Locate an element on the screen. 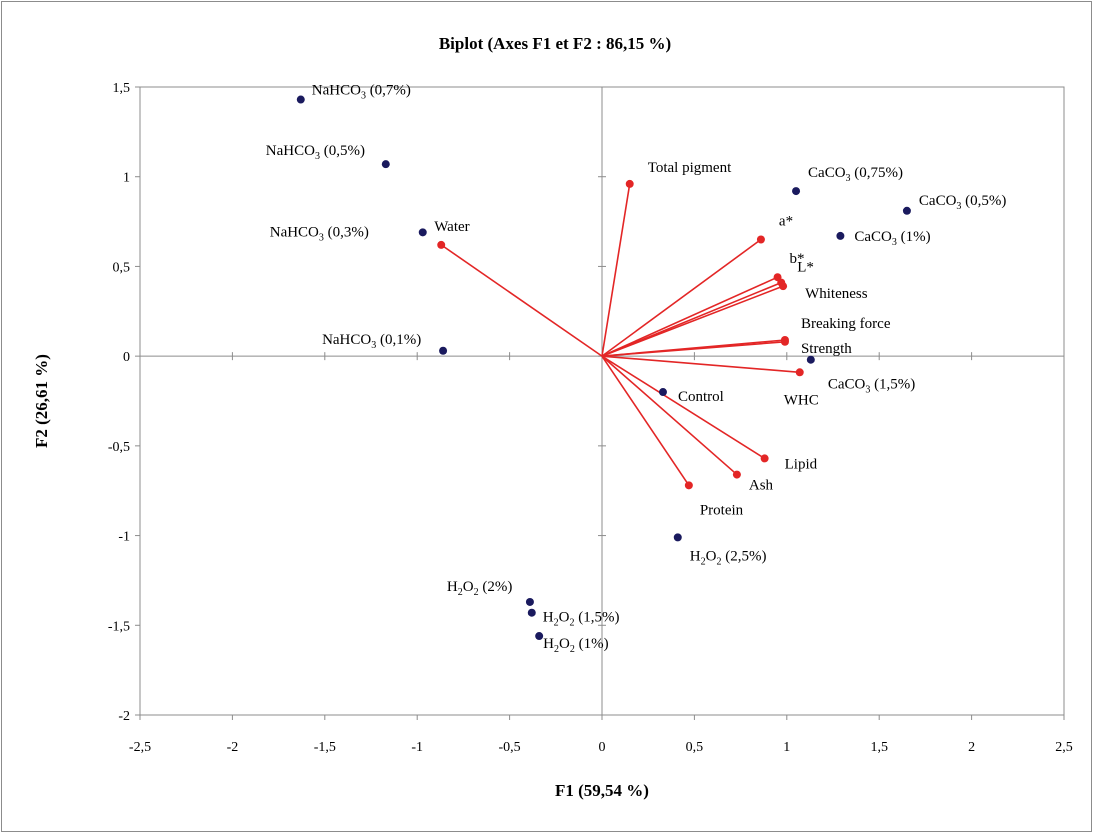 The width and height of the screenshot is (1095, 835). observation-label-h2o2-15: H2O2 (1,5%) is located at coordinates (581, 619).